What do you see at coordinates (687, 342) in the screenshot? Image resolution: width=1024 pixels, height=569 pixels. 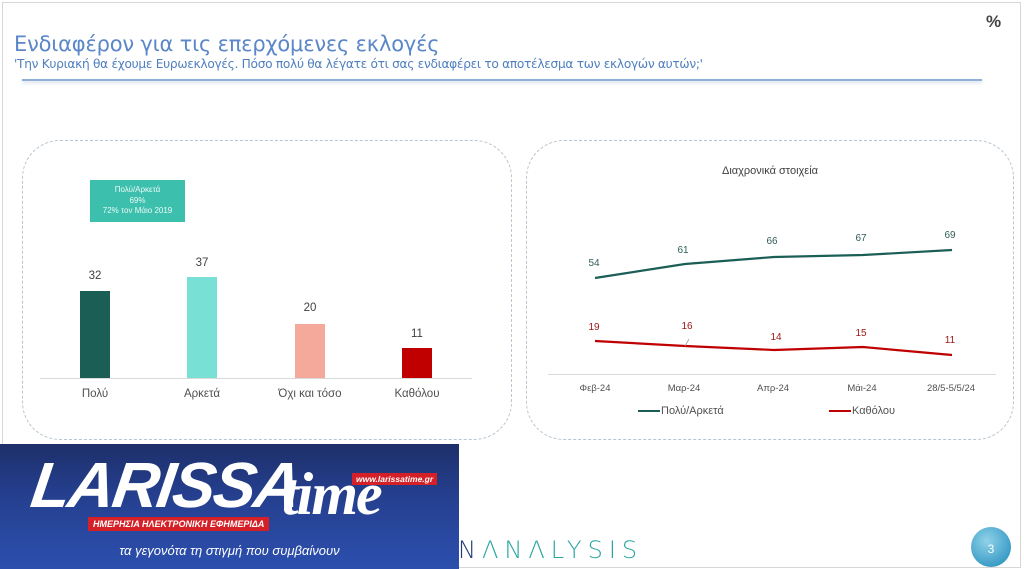 I see `leader-line` at bounding box center [687, 342].